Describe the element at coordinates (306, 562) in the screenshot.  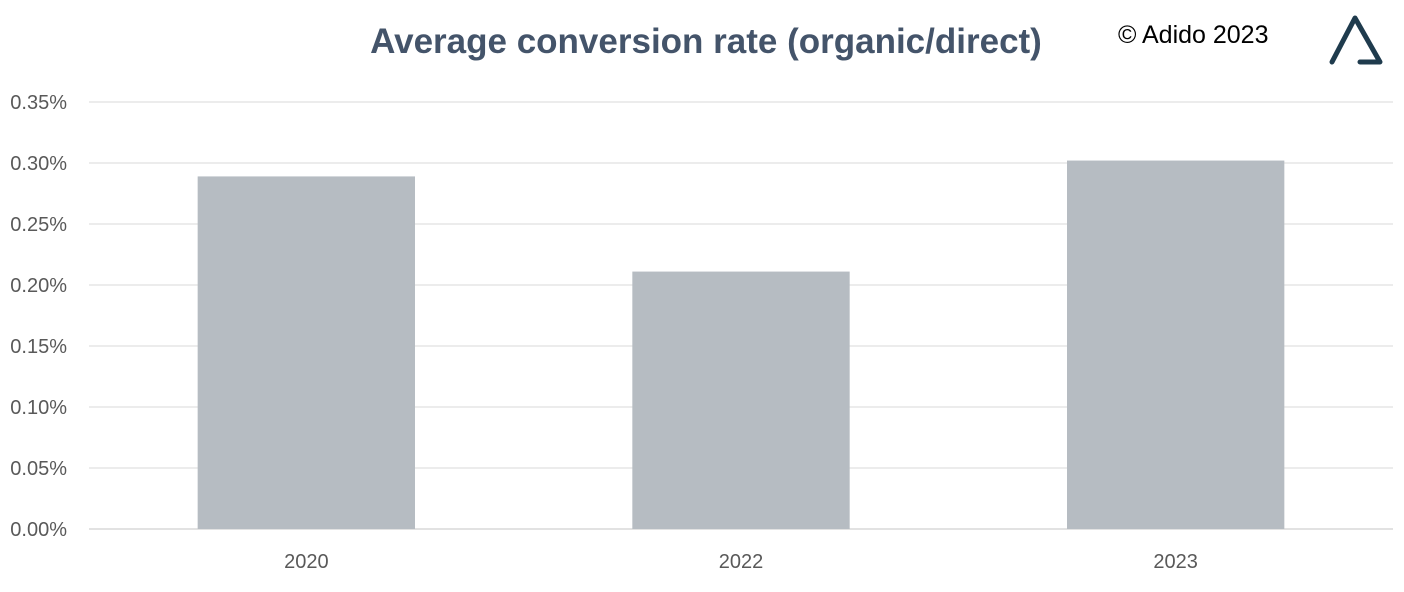
I see `x-tick-label: 2020` at that location.